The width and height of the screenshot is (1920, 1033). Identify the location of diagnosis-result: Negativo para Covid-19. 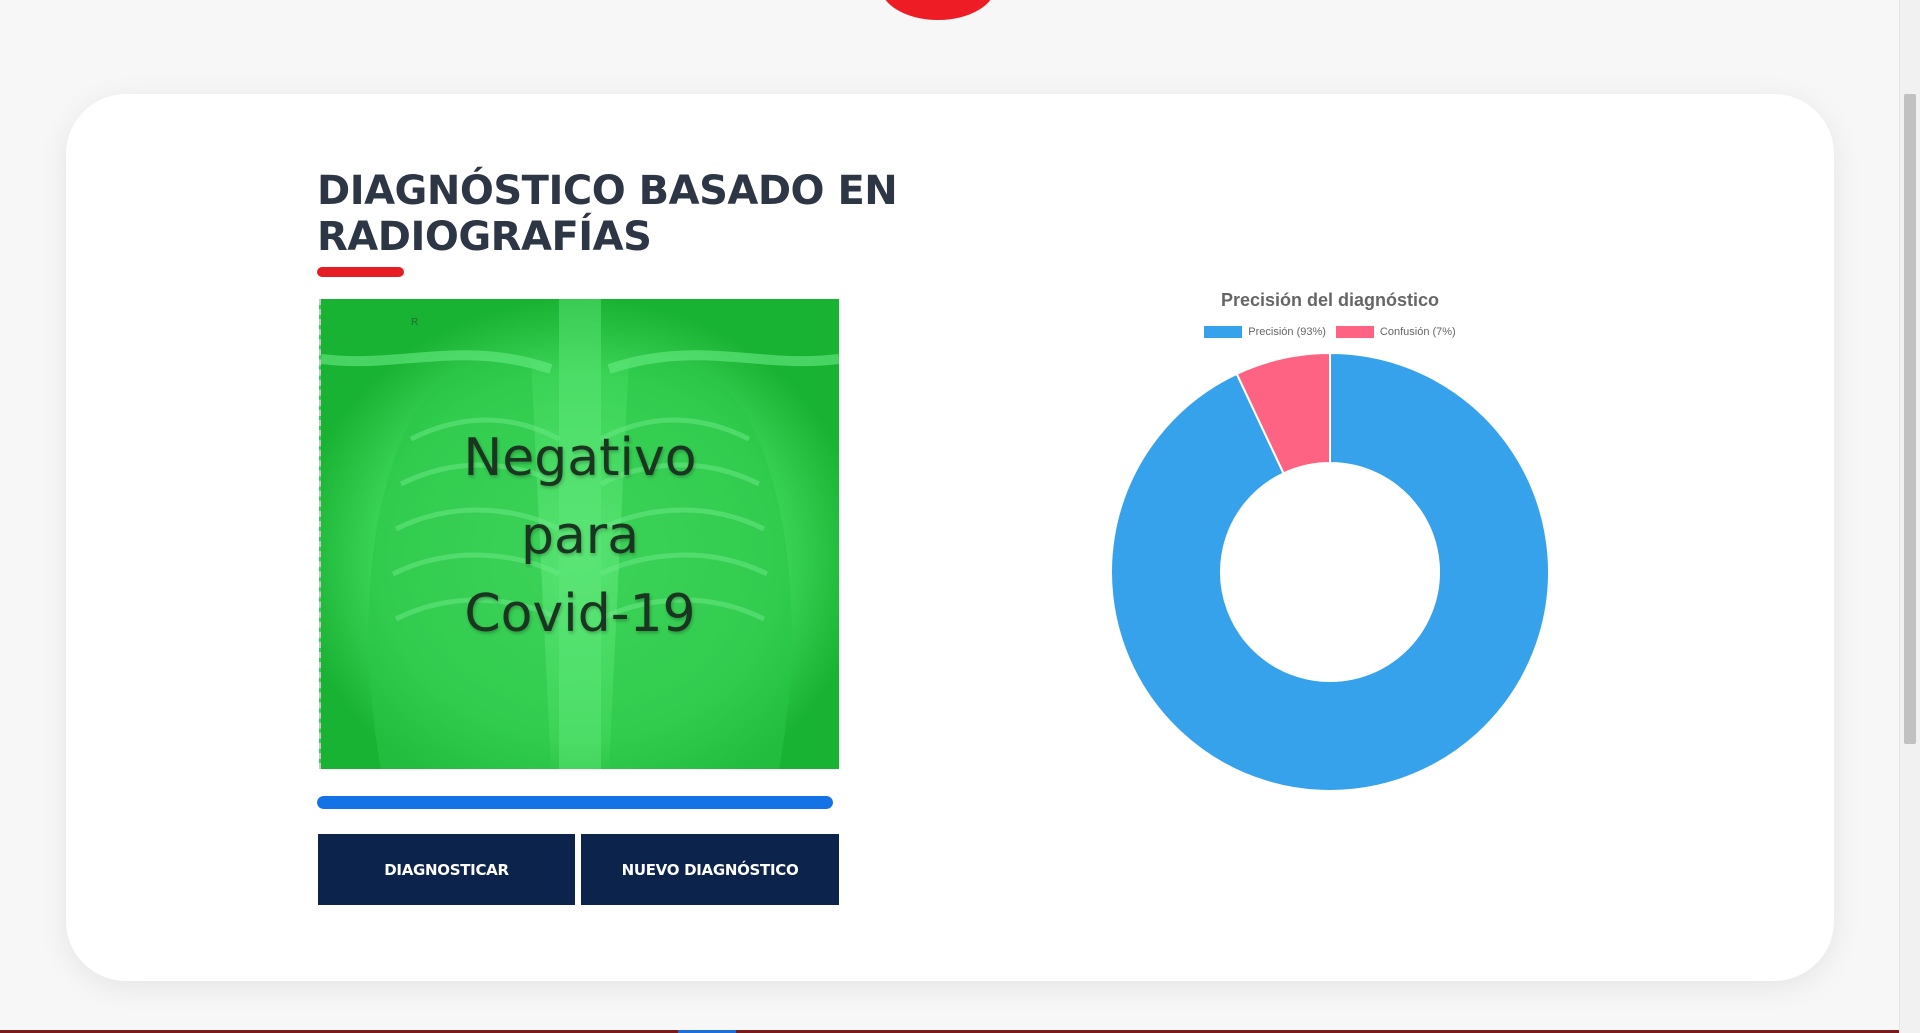
(580, 536).